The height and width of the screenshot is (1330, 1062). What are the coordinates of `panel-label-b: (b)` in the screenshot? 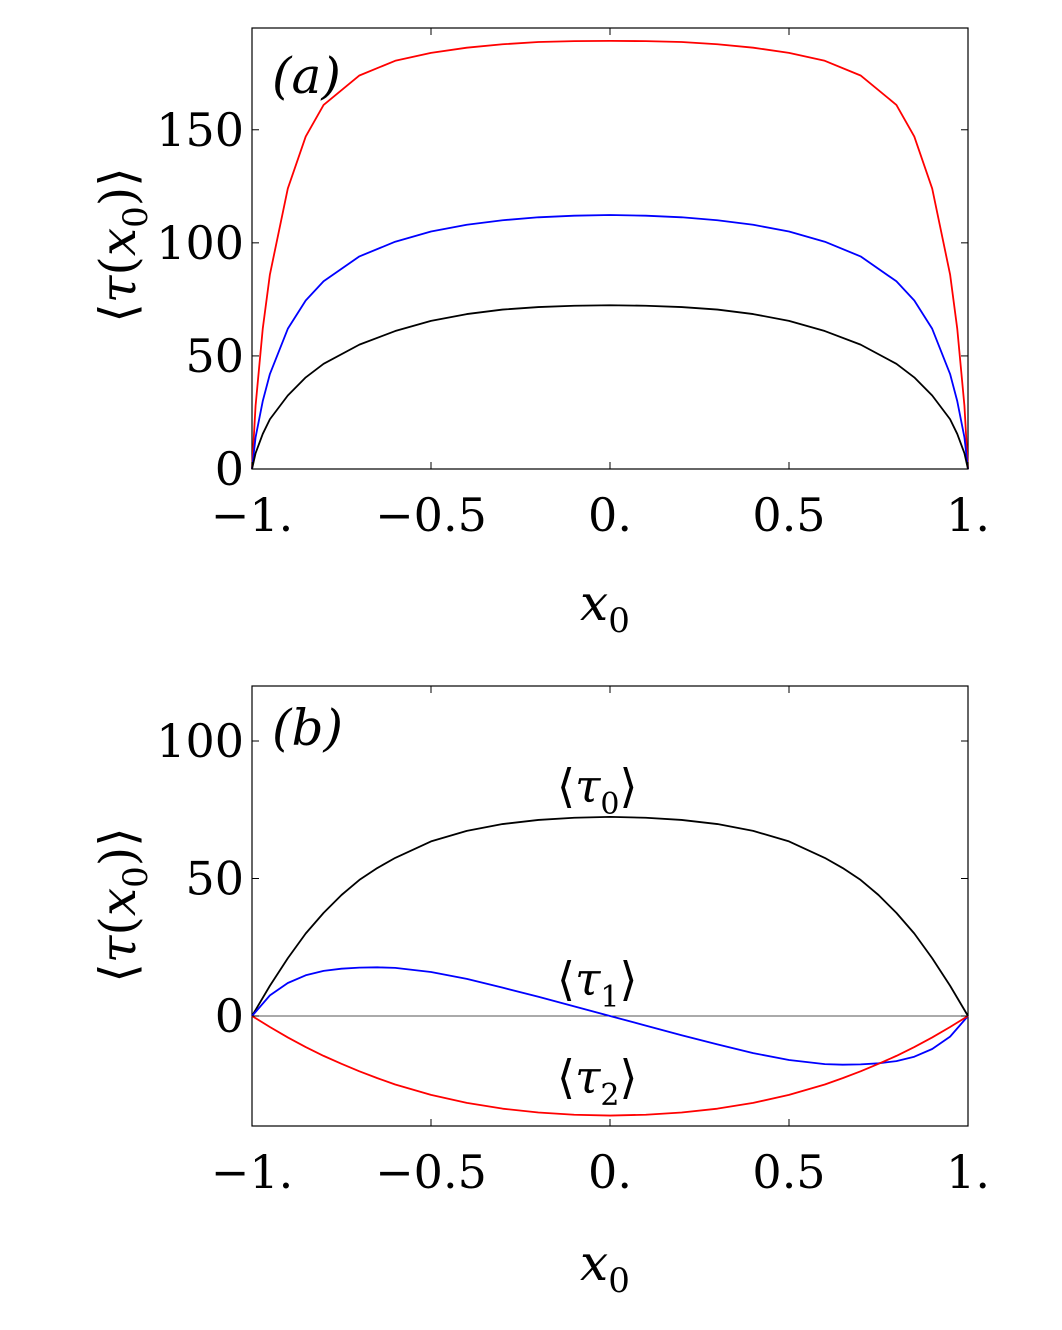 It's located at (307, 728).